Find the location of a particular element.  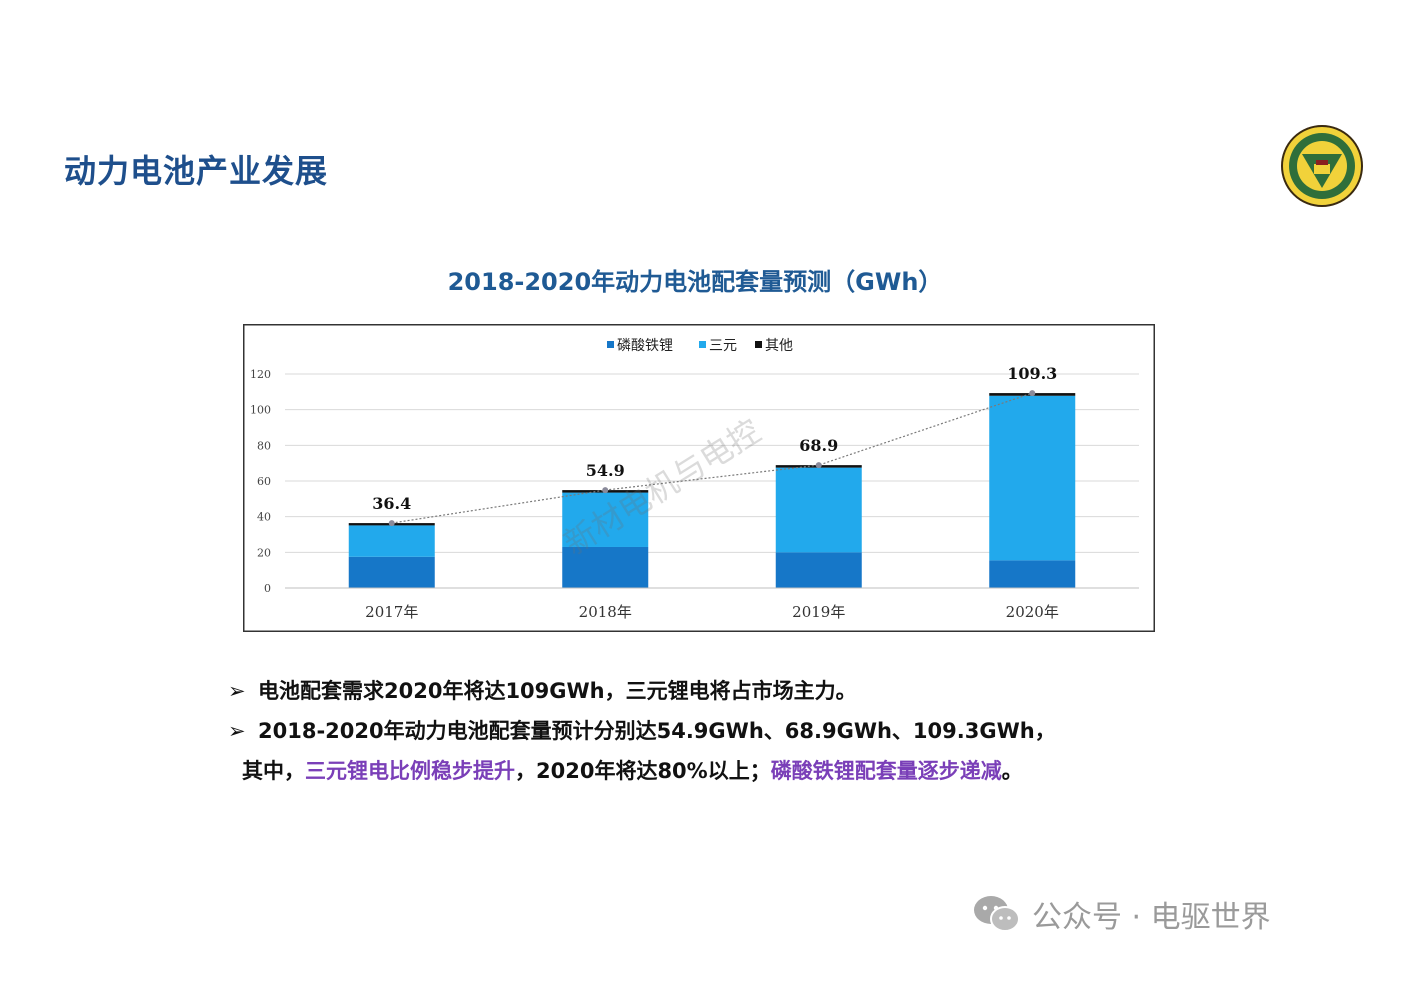

total-data-label: 36.4 is located at coordinates (391, 503).